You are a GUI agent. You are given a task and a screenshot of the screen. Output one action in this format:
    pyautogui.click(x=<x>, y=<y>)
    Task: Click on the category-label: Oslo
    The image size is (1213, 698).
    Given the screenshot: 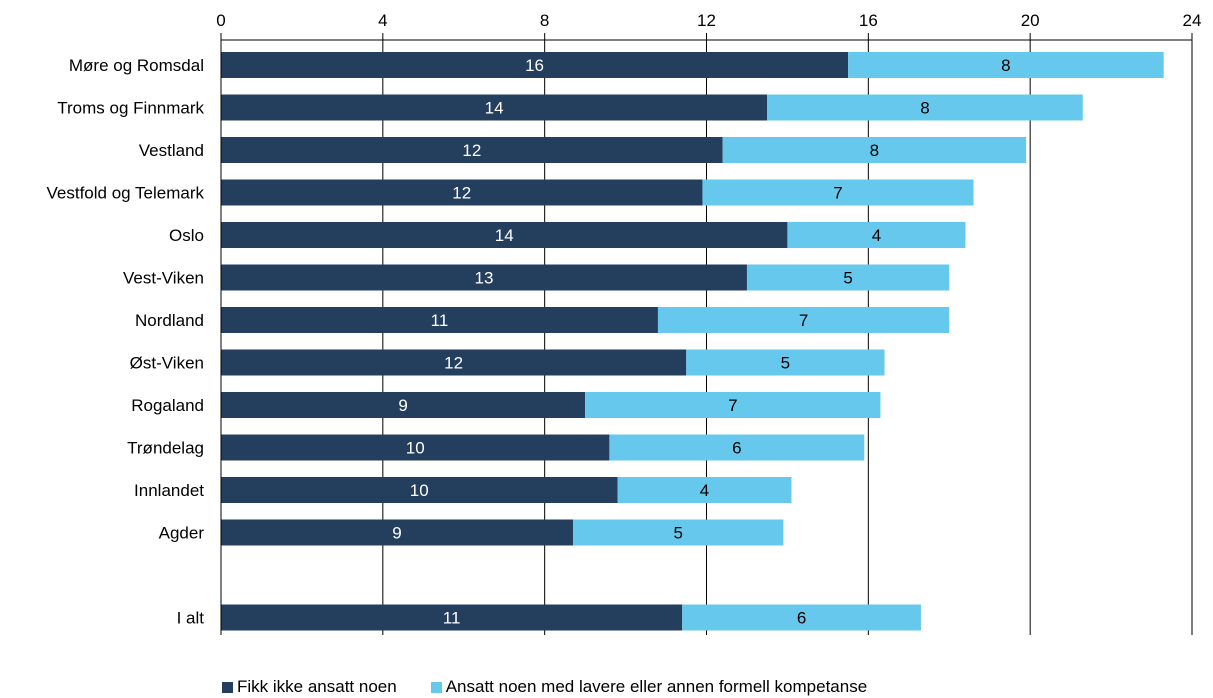 What is the action you would take?
    pyautogui.click(x=186, y=235)
    